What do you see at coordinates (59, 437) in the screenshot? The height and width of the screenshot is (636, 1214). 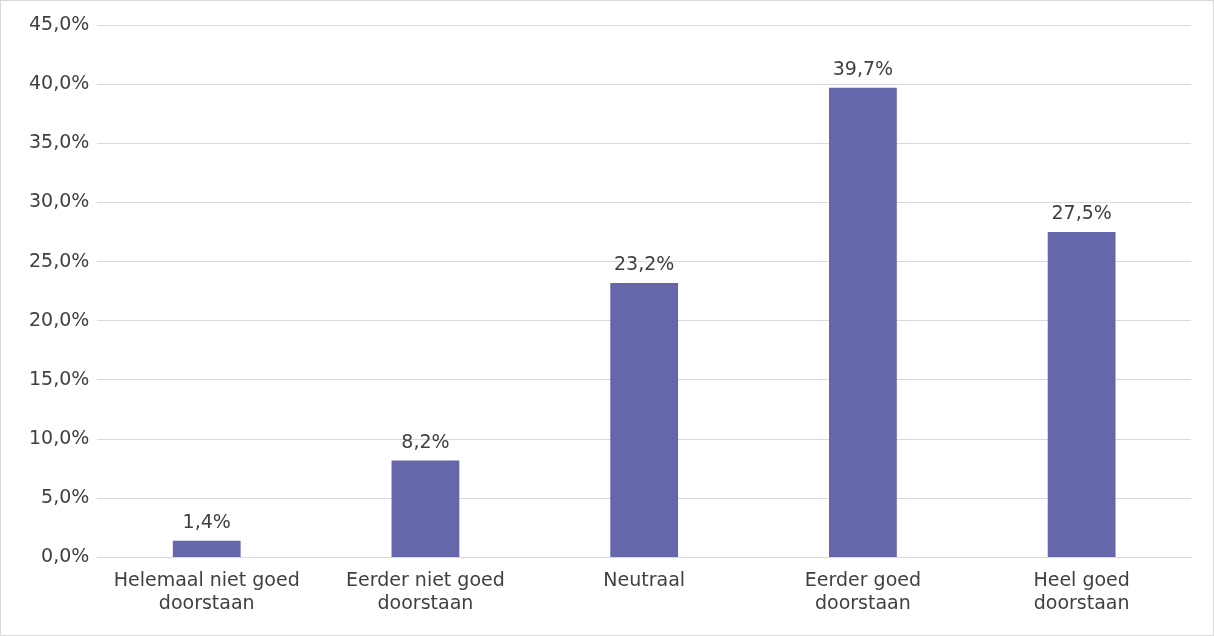 I see `y-tick-label: 10,0%` at bounding box center [59, 437].